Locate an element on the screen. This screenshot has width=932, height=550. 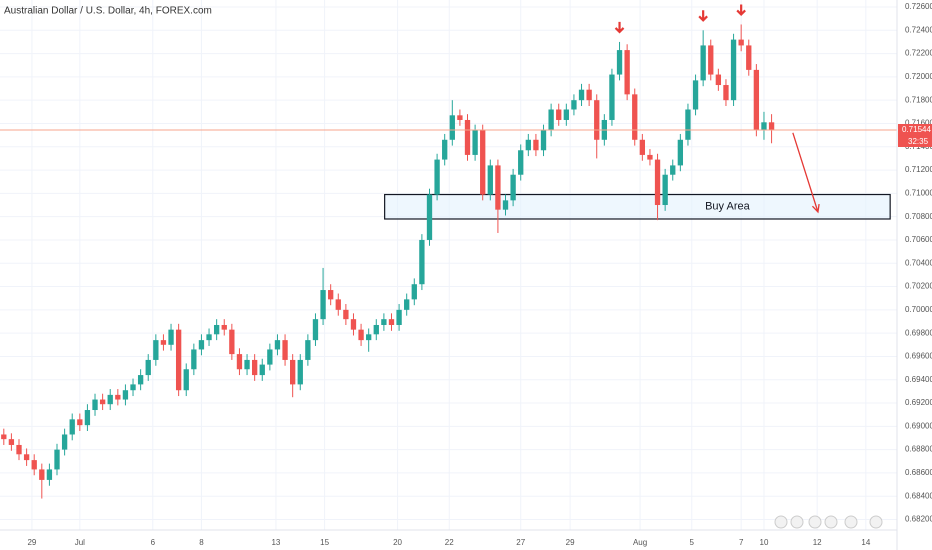
x-tick-label: 10 is located at coordinates (764, 542).